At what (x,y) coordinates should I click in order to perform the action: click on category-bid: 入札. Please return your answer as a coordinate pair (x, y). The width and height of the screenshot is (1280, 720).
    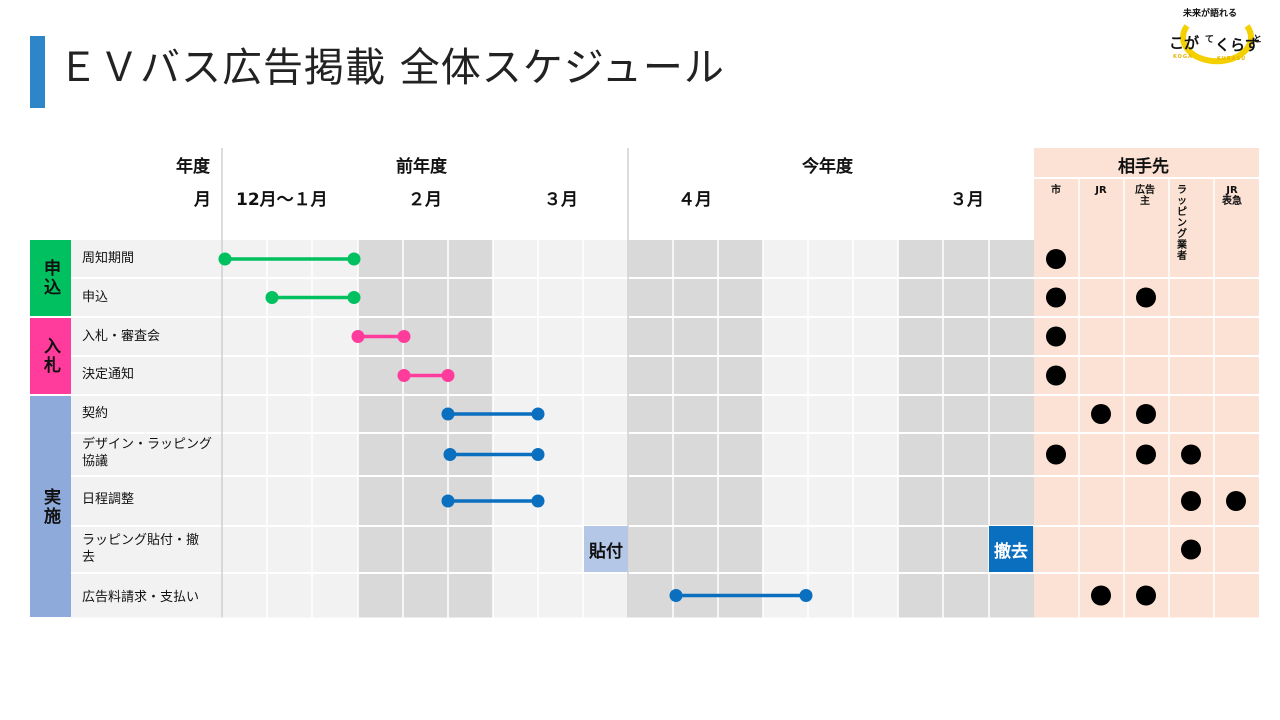
    Looking at the image, I should click on (50, 356).